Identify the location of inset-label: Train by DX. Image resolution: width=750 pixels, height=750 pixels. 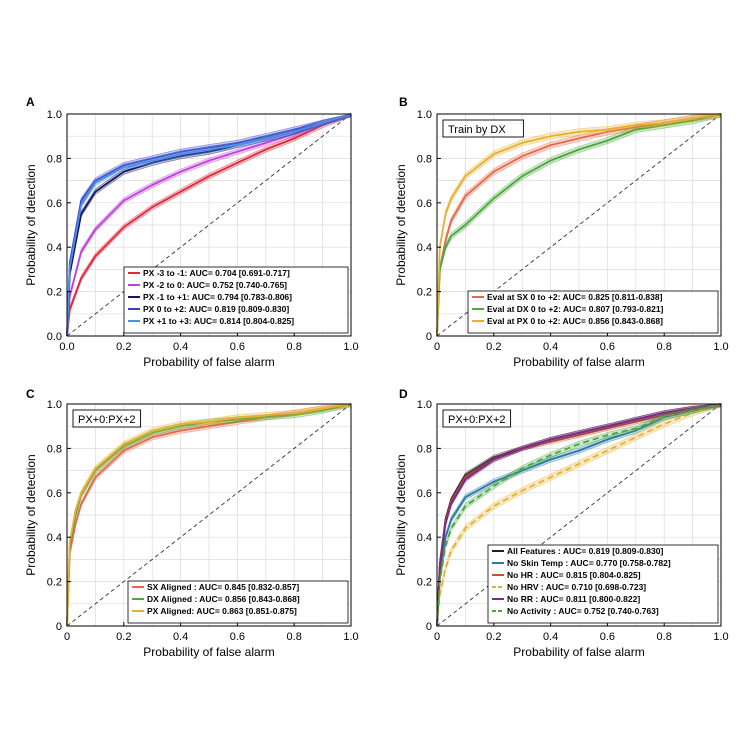
(477, 130).